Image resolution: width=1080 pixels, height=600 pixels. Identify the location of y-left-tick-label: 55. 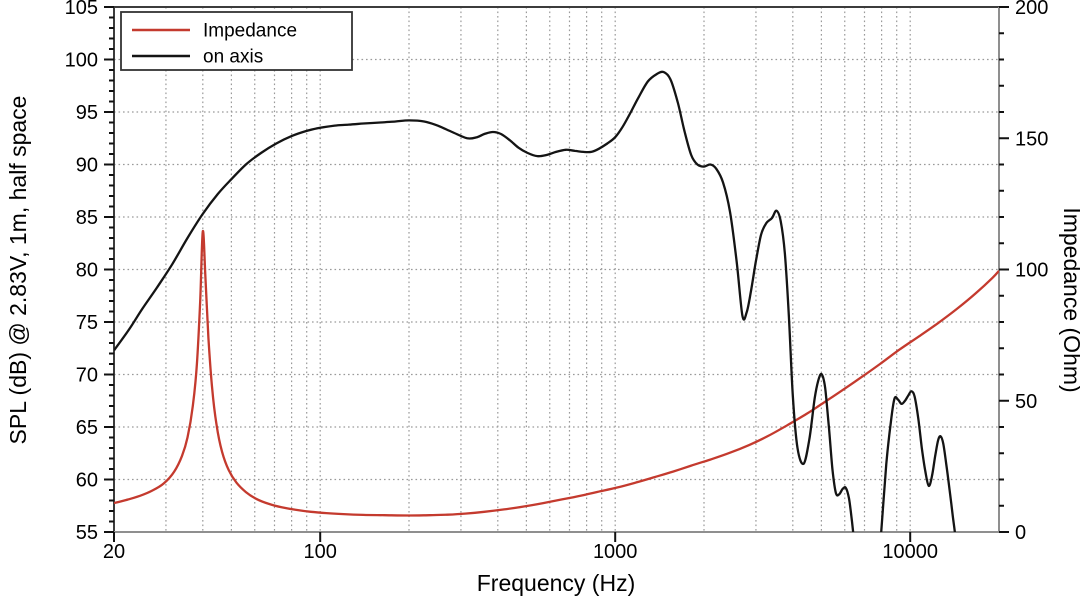
(87, 533).